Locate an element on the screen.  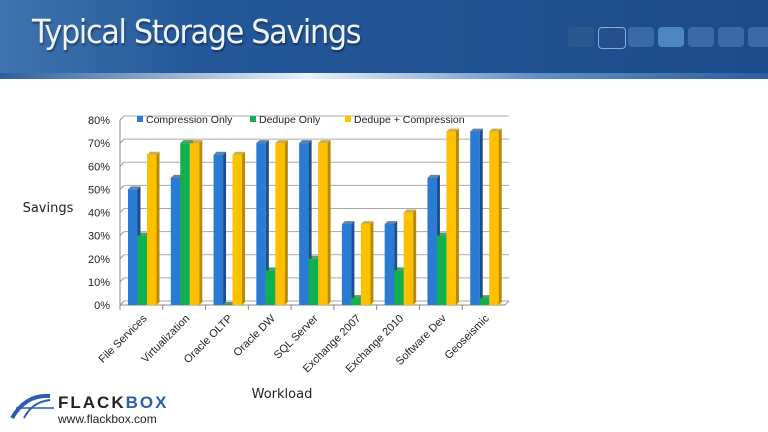
y-tick-label: 80% is located at coordinates (99, 121).